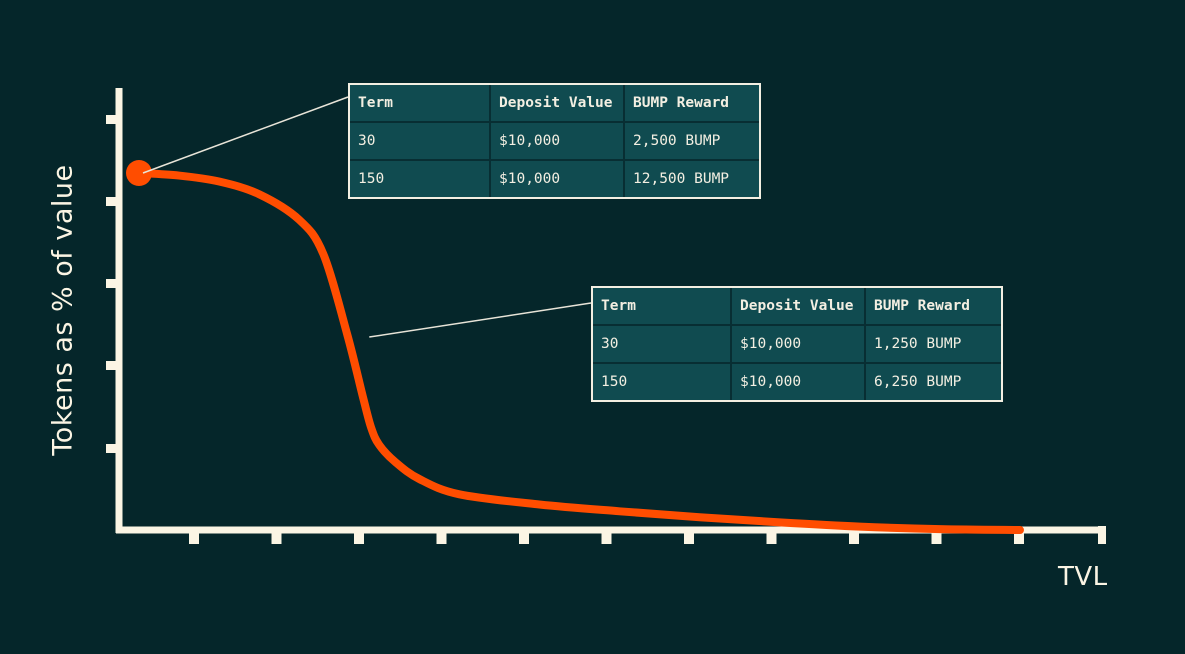  Describe the element at coordinates (691, 141) in the screenshot. I see `reward-cell: 2,500 BUMP` at that location.